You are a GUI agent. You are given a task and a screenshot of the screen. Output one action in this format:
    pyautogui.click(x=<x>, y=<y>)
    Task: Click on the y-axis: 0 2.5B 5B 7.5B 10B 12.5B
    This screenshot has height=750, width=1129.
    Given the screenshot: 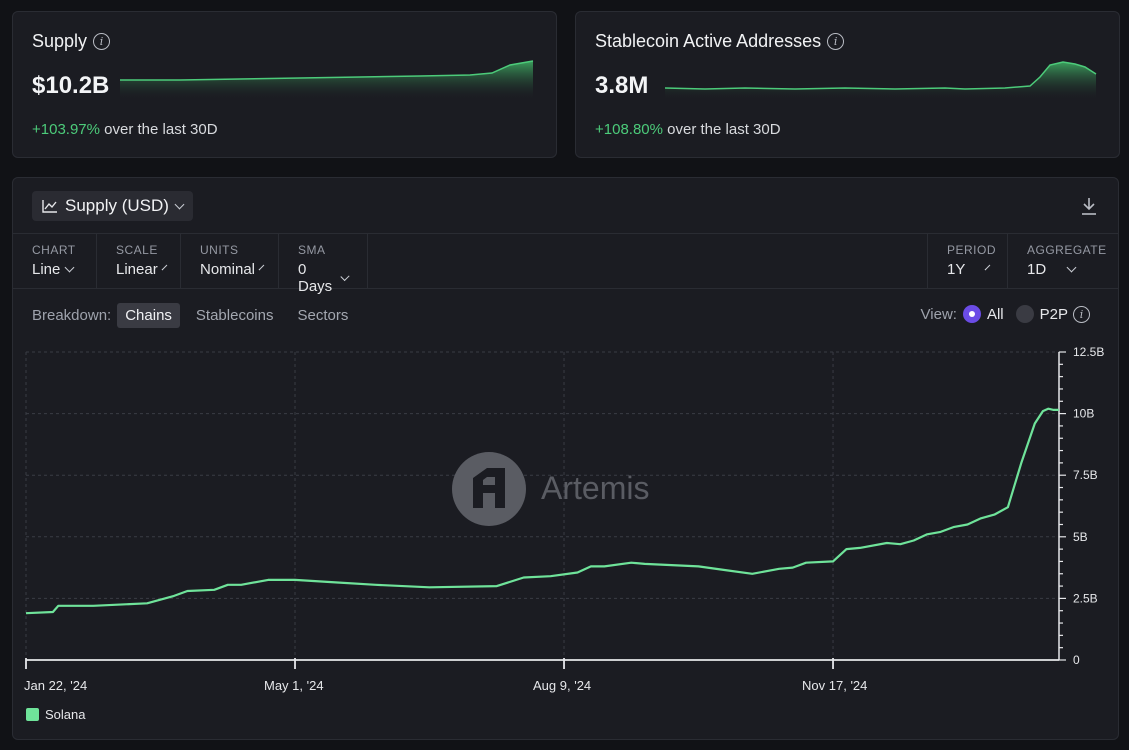 What is the action you would take?
    pyautogui.click(x=1081, y=506)
    